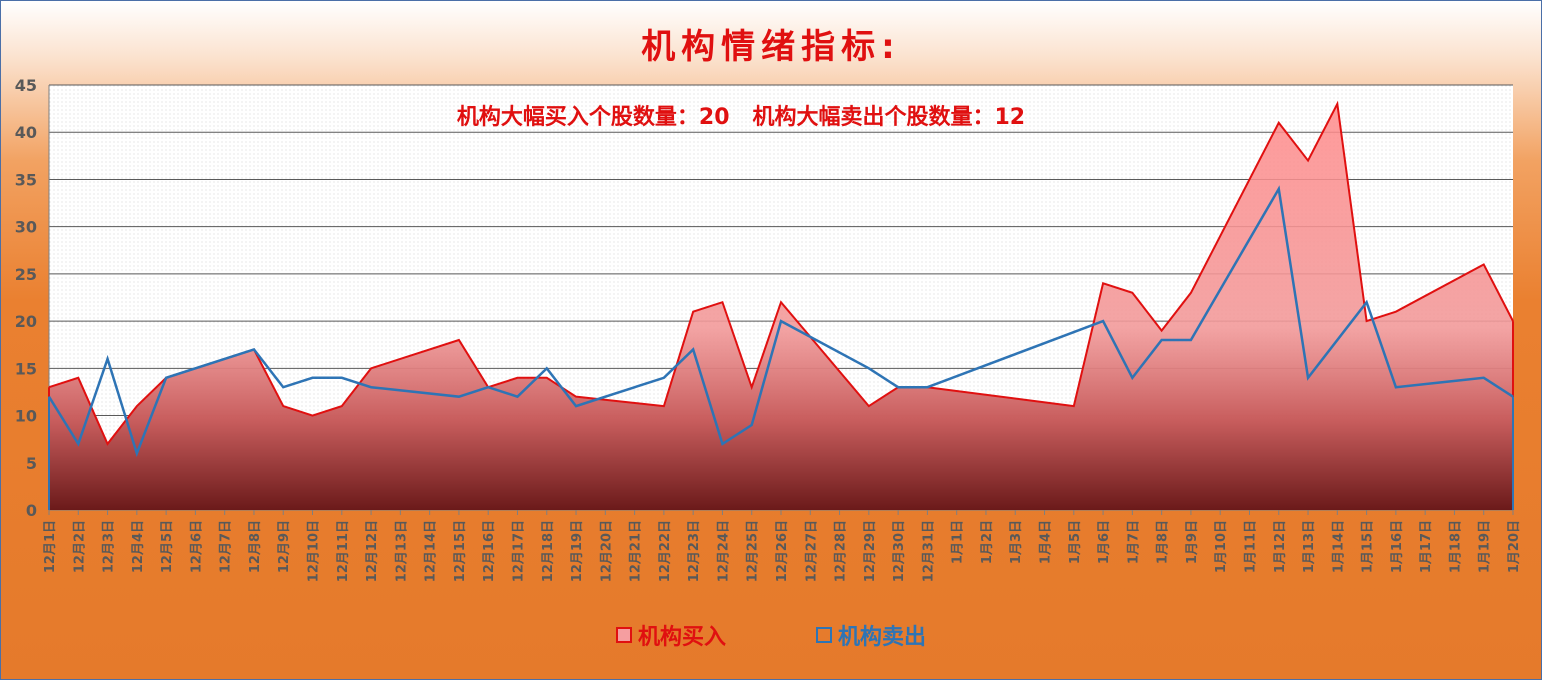  I want to click on x-tick-label: 12月26日, so click(782, 551).